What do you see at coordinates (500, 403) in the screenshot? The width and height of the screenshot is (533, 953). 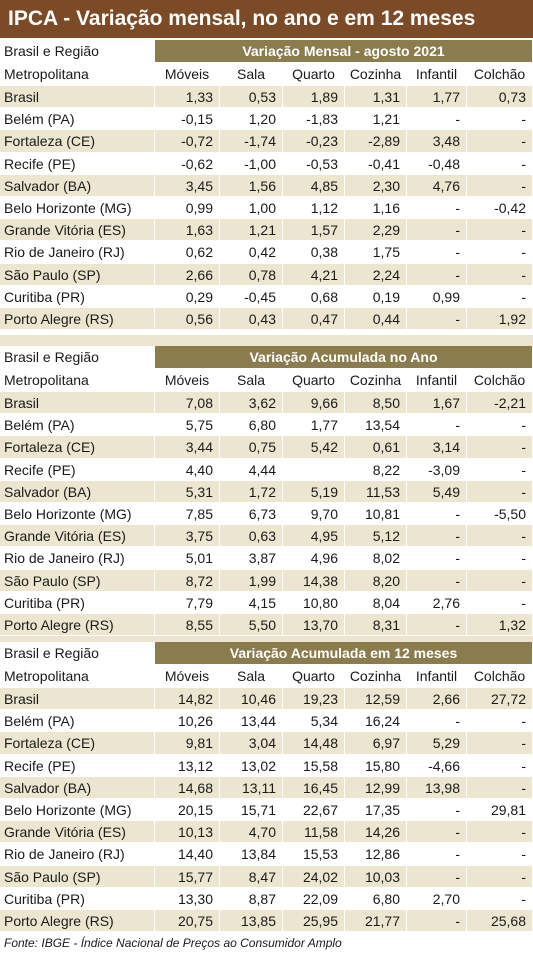 I see `table-cell: -2,21` at bounding box center [500, 403].